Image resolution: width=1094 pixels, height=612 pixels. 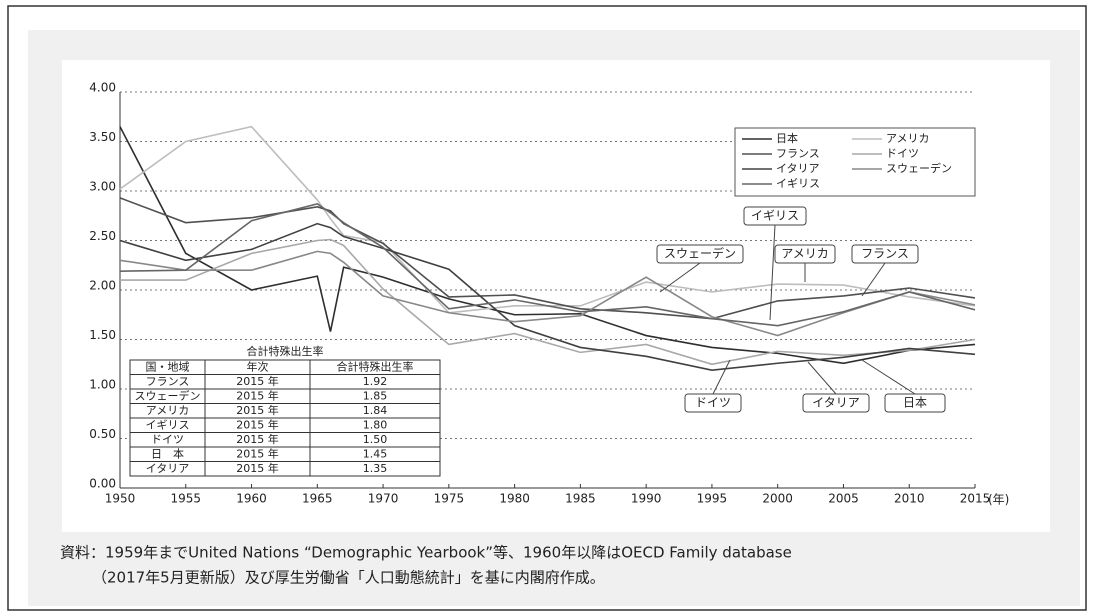 I want to click on table-cell: 年次, so click(x=258, y=366).